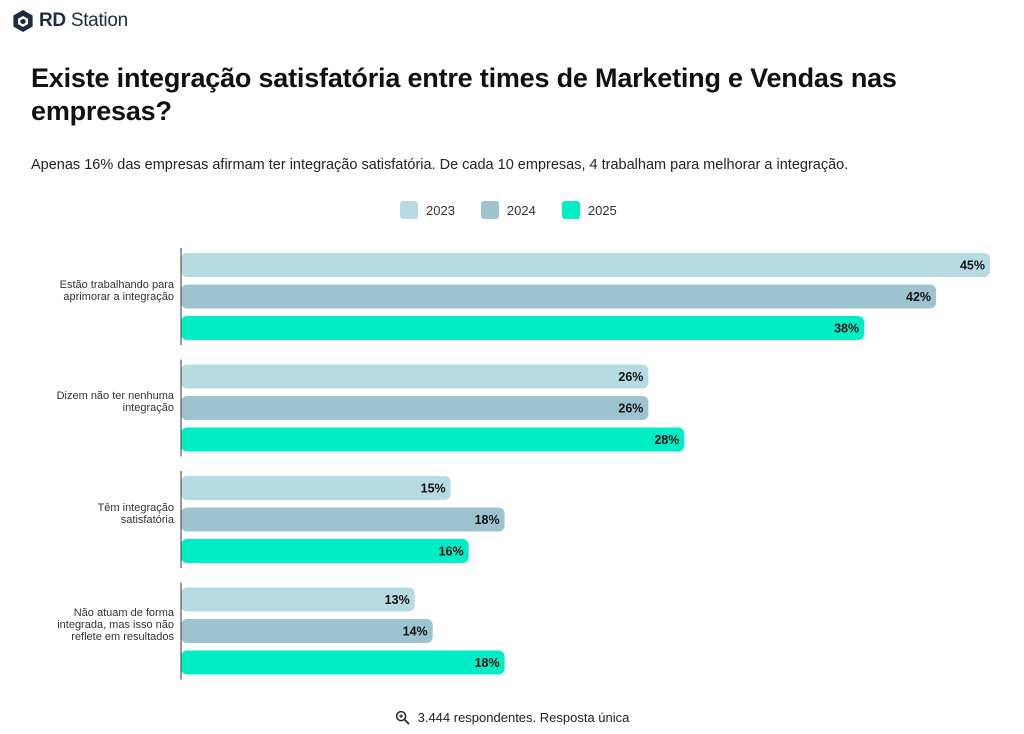  I want to click on chart-footer: 3.444 respondentes. Resposta única, so click(512, 717).